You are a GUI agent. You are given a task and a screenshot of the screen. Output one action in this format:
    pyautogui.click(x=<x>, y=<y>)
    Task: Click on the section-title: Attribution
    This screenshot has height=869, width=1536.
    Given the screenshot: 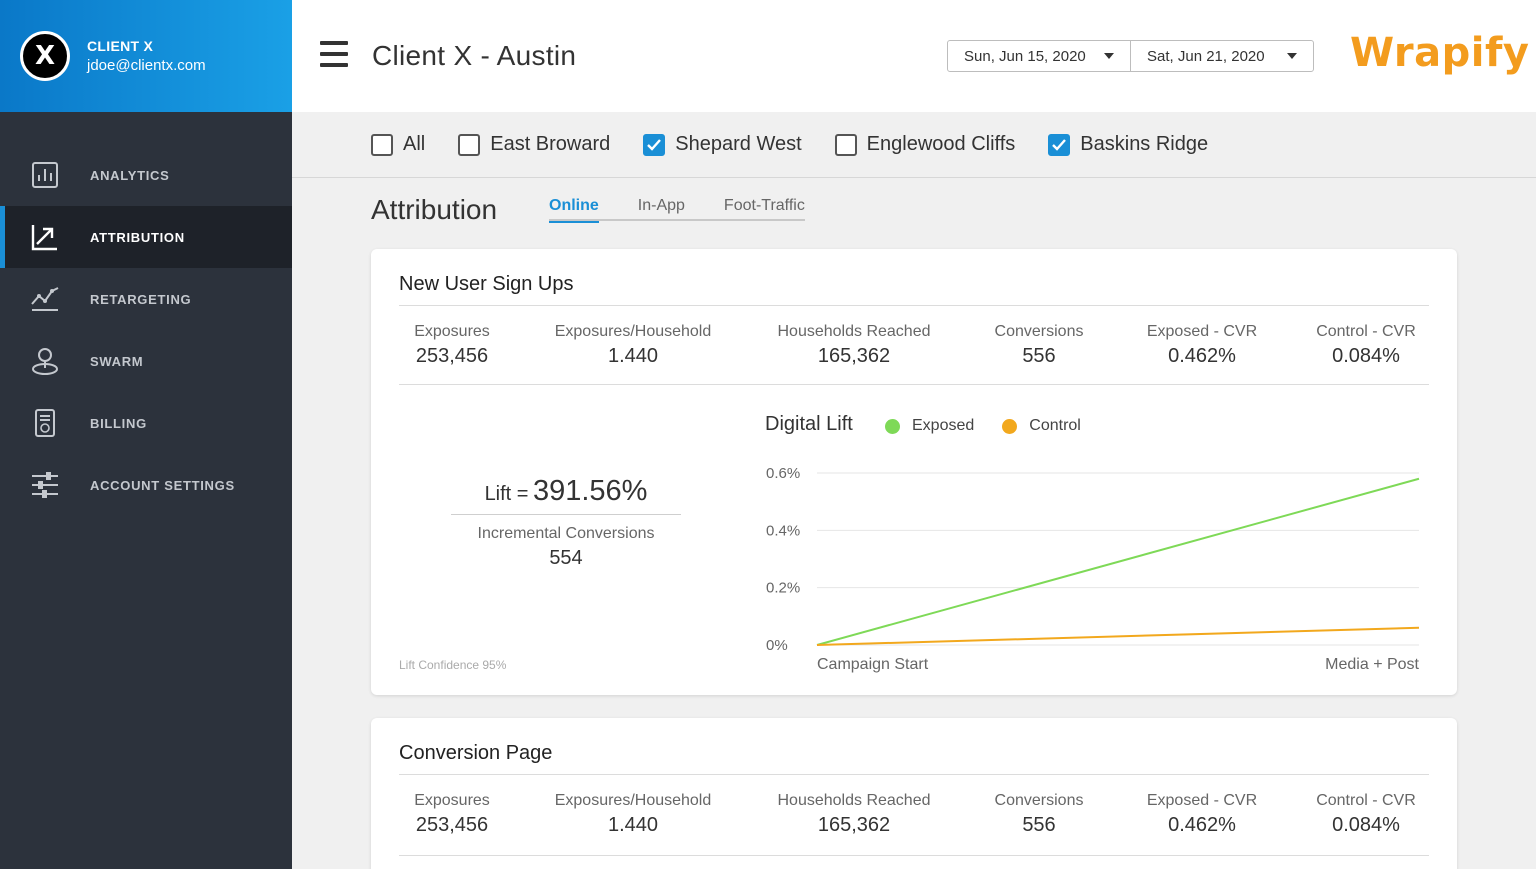 What is the action you would take?
    pyautogui.click(x=434, y=209)
    